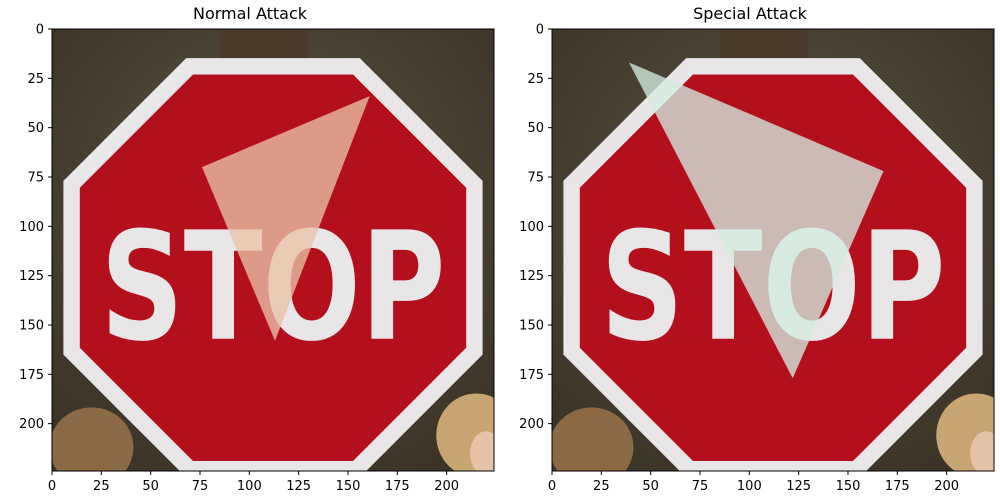 This screenshot has height=500, width=1000. What do you see at coordinates (250, 13) in the screenshot?
I see `panel-title: Normal Attack` at bounding box center [250, 13].